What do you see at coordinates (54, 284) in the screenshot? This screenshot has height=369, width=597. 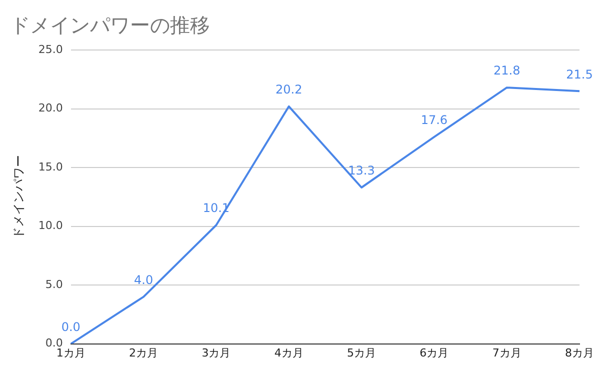 I see `y-tick-label: 5.0` at bounding box center [54, 284].